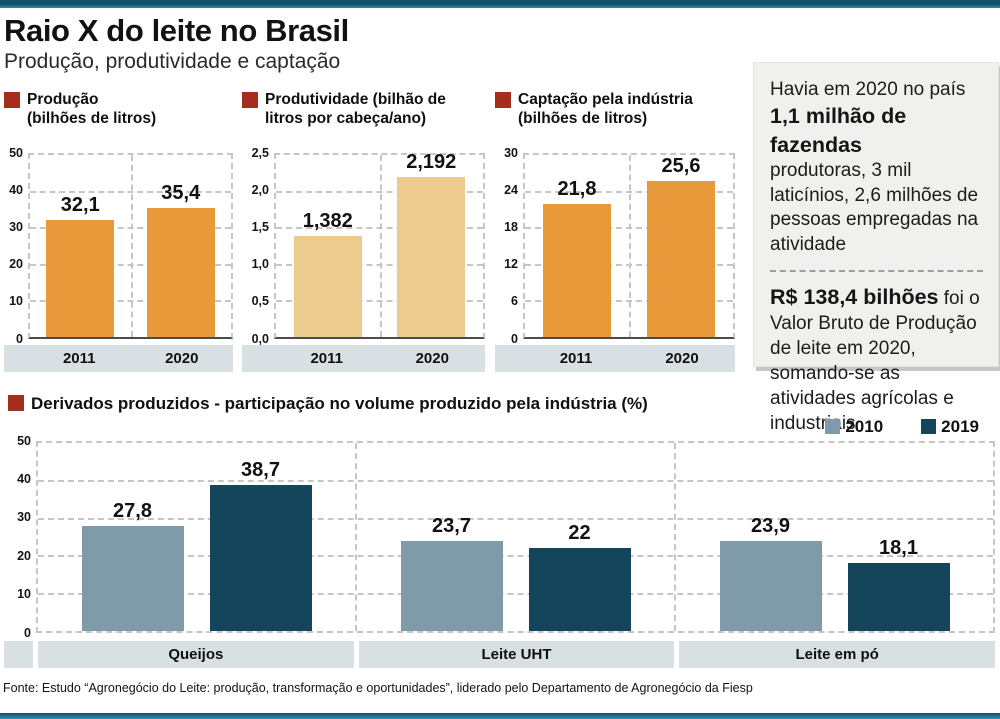 The width and height of the screenshot is (1000, 719). I want to click on chart-producao-plot-wrap: 50 40 30 20 10 0 32,1 35,4, so click(118, 246).